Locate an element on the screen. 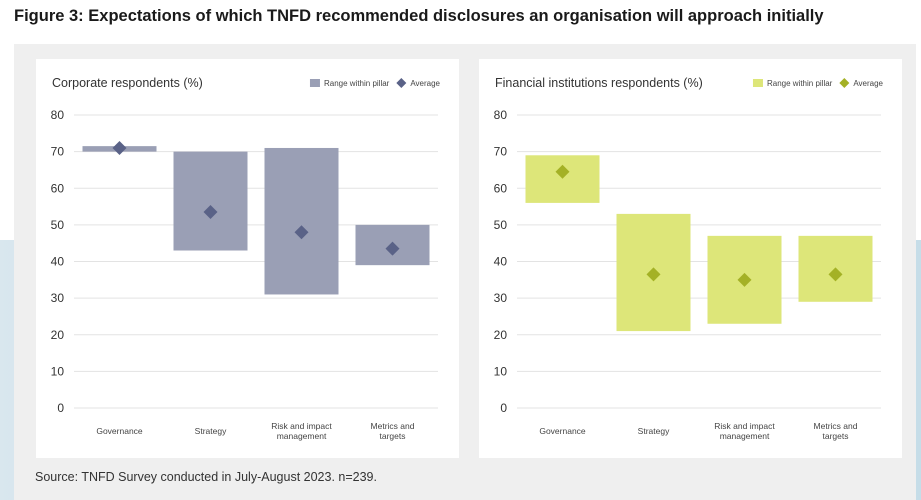 The image size is (921, 500). corporate-y-tick-label: 20 is located at coordinates (58, 335).